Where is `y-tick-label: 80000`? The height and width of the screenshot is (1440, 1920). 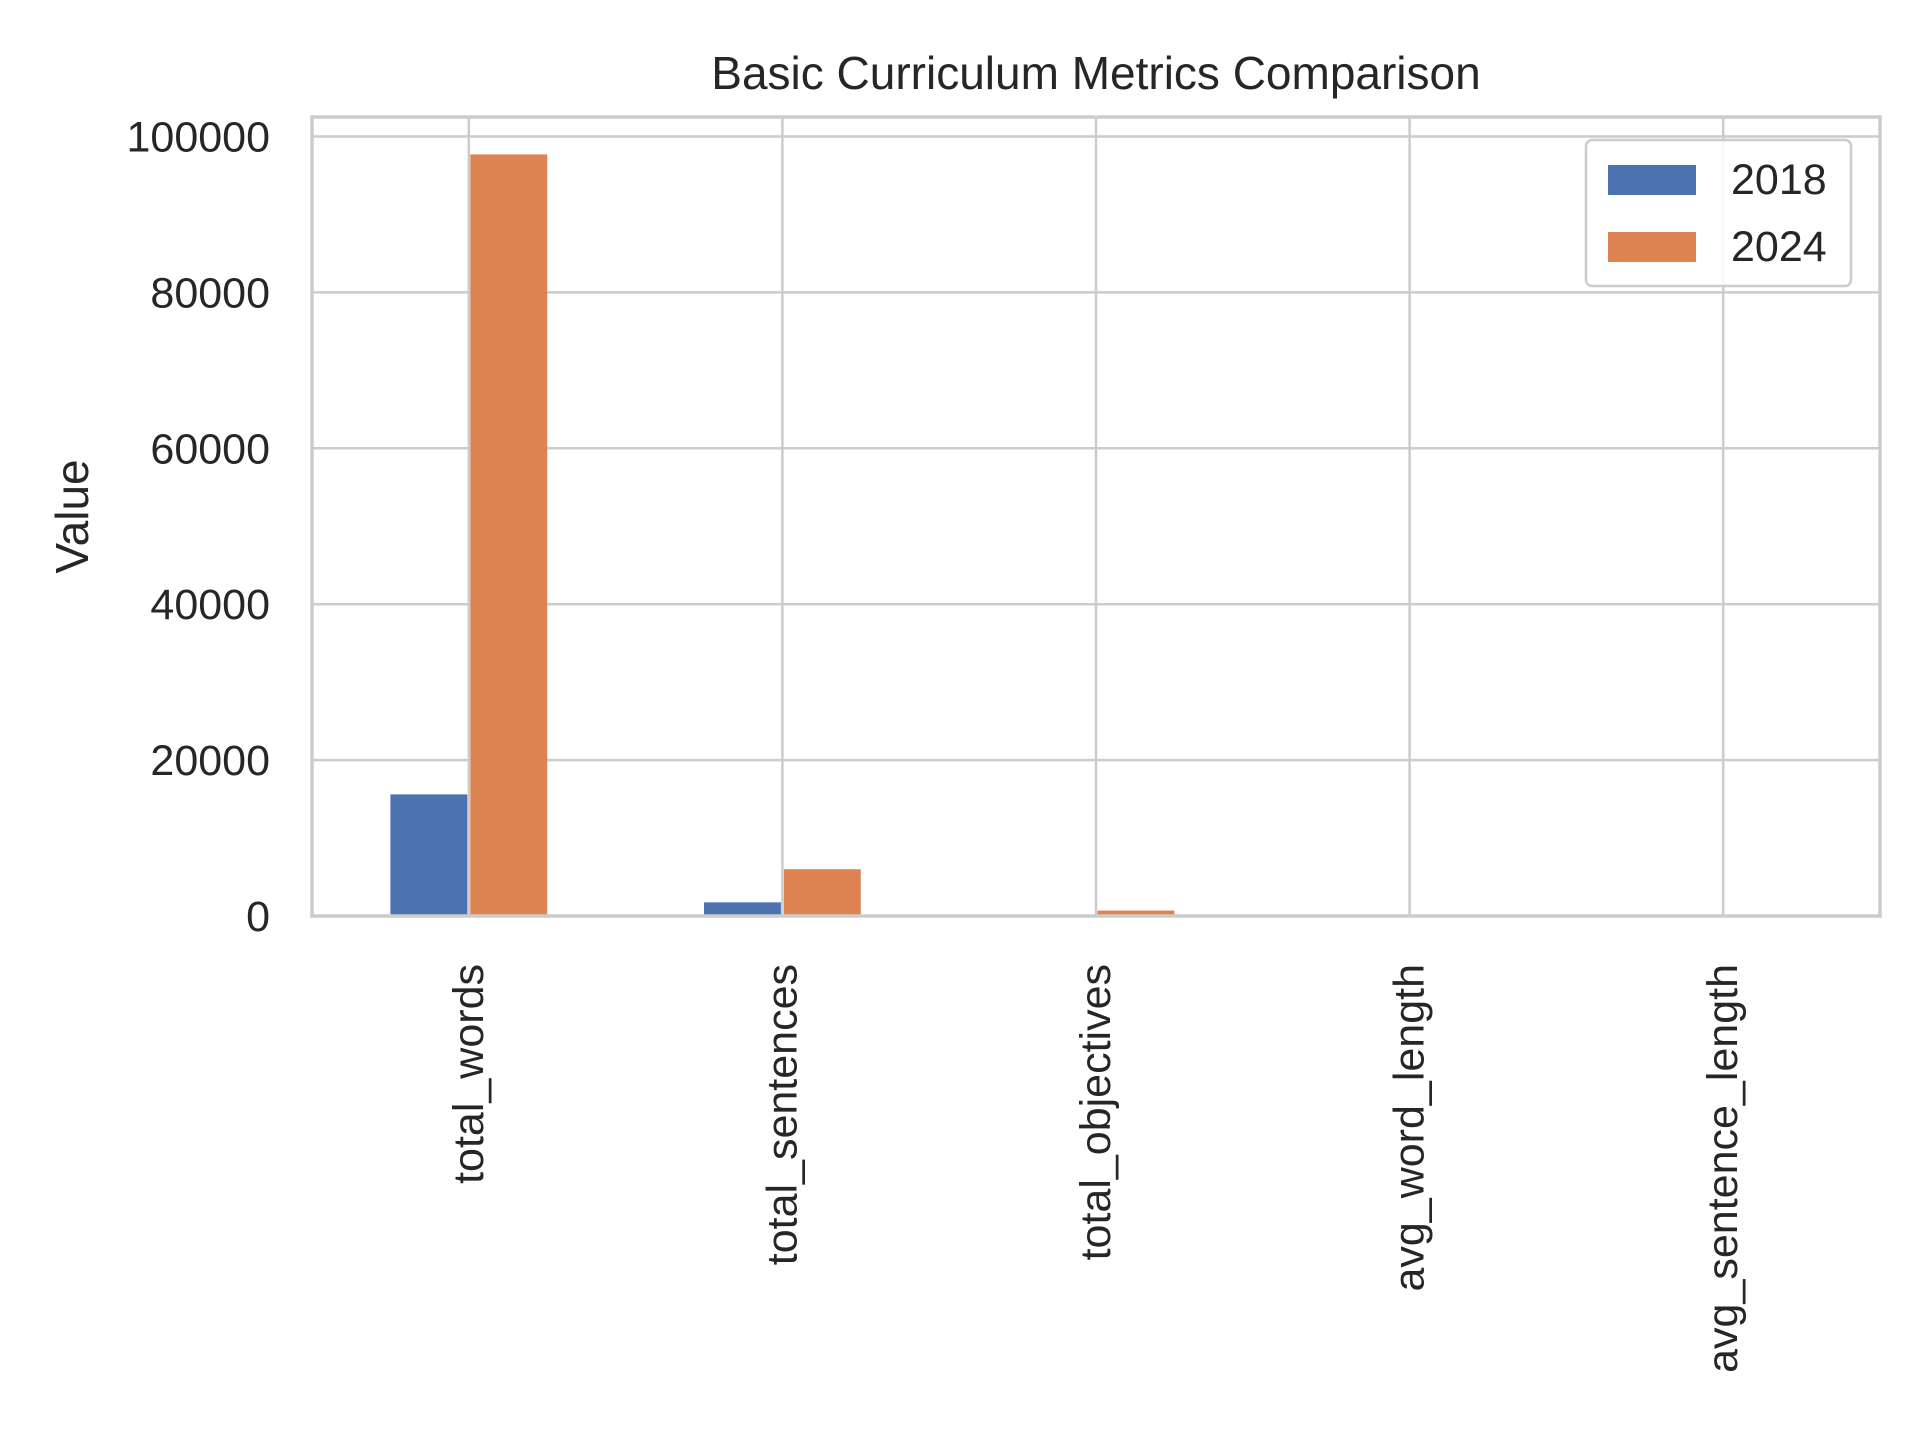
y-tick-label: 80000 is located at coordinates (210, 293).